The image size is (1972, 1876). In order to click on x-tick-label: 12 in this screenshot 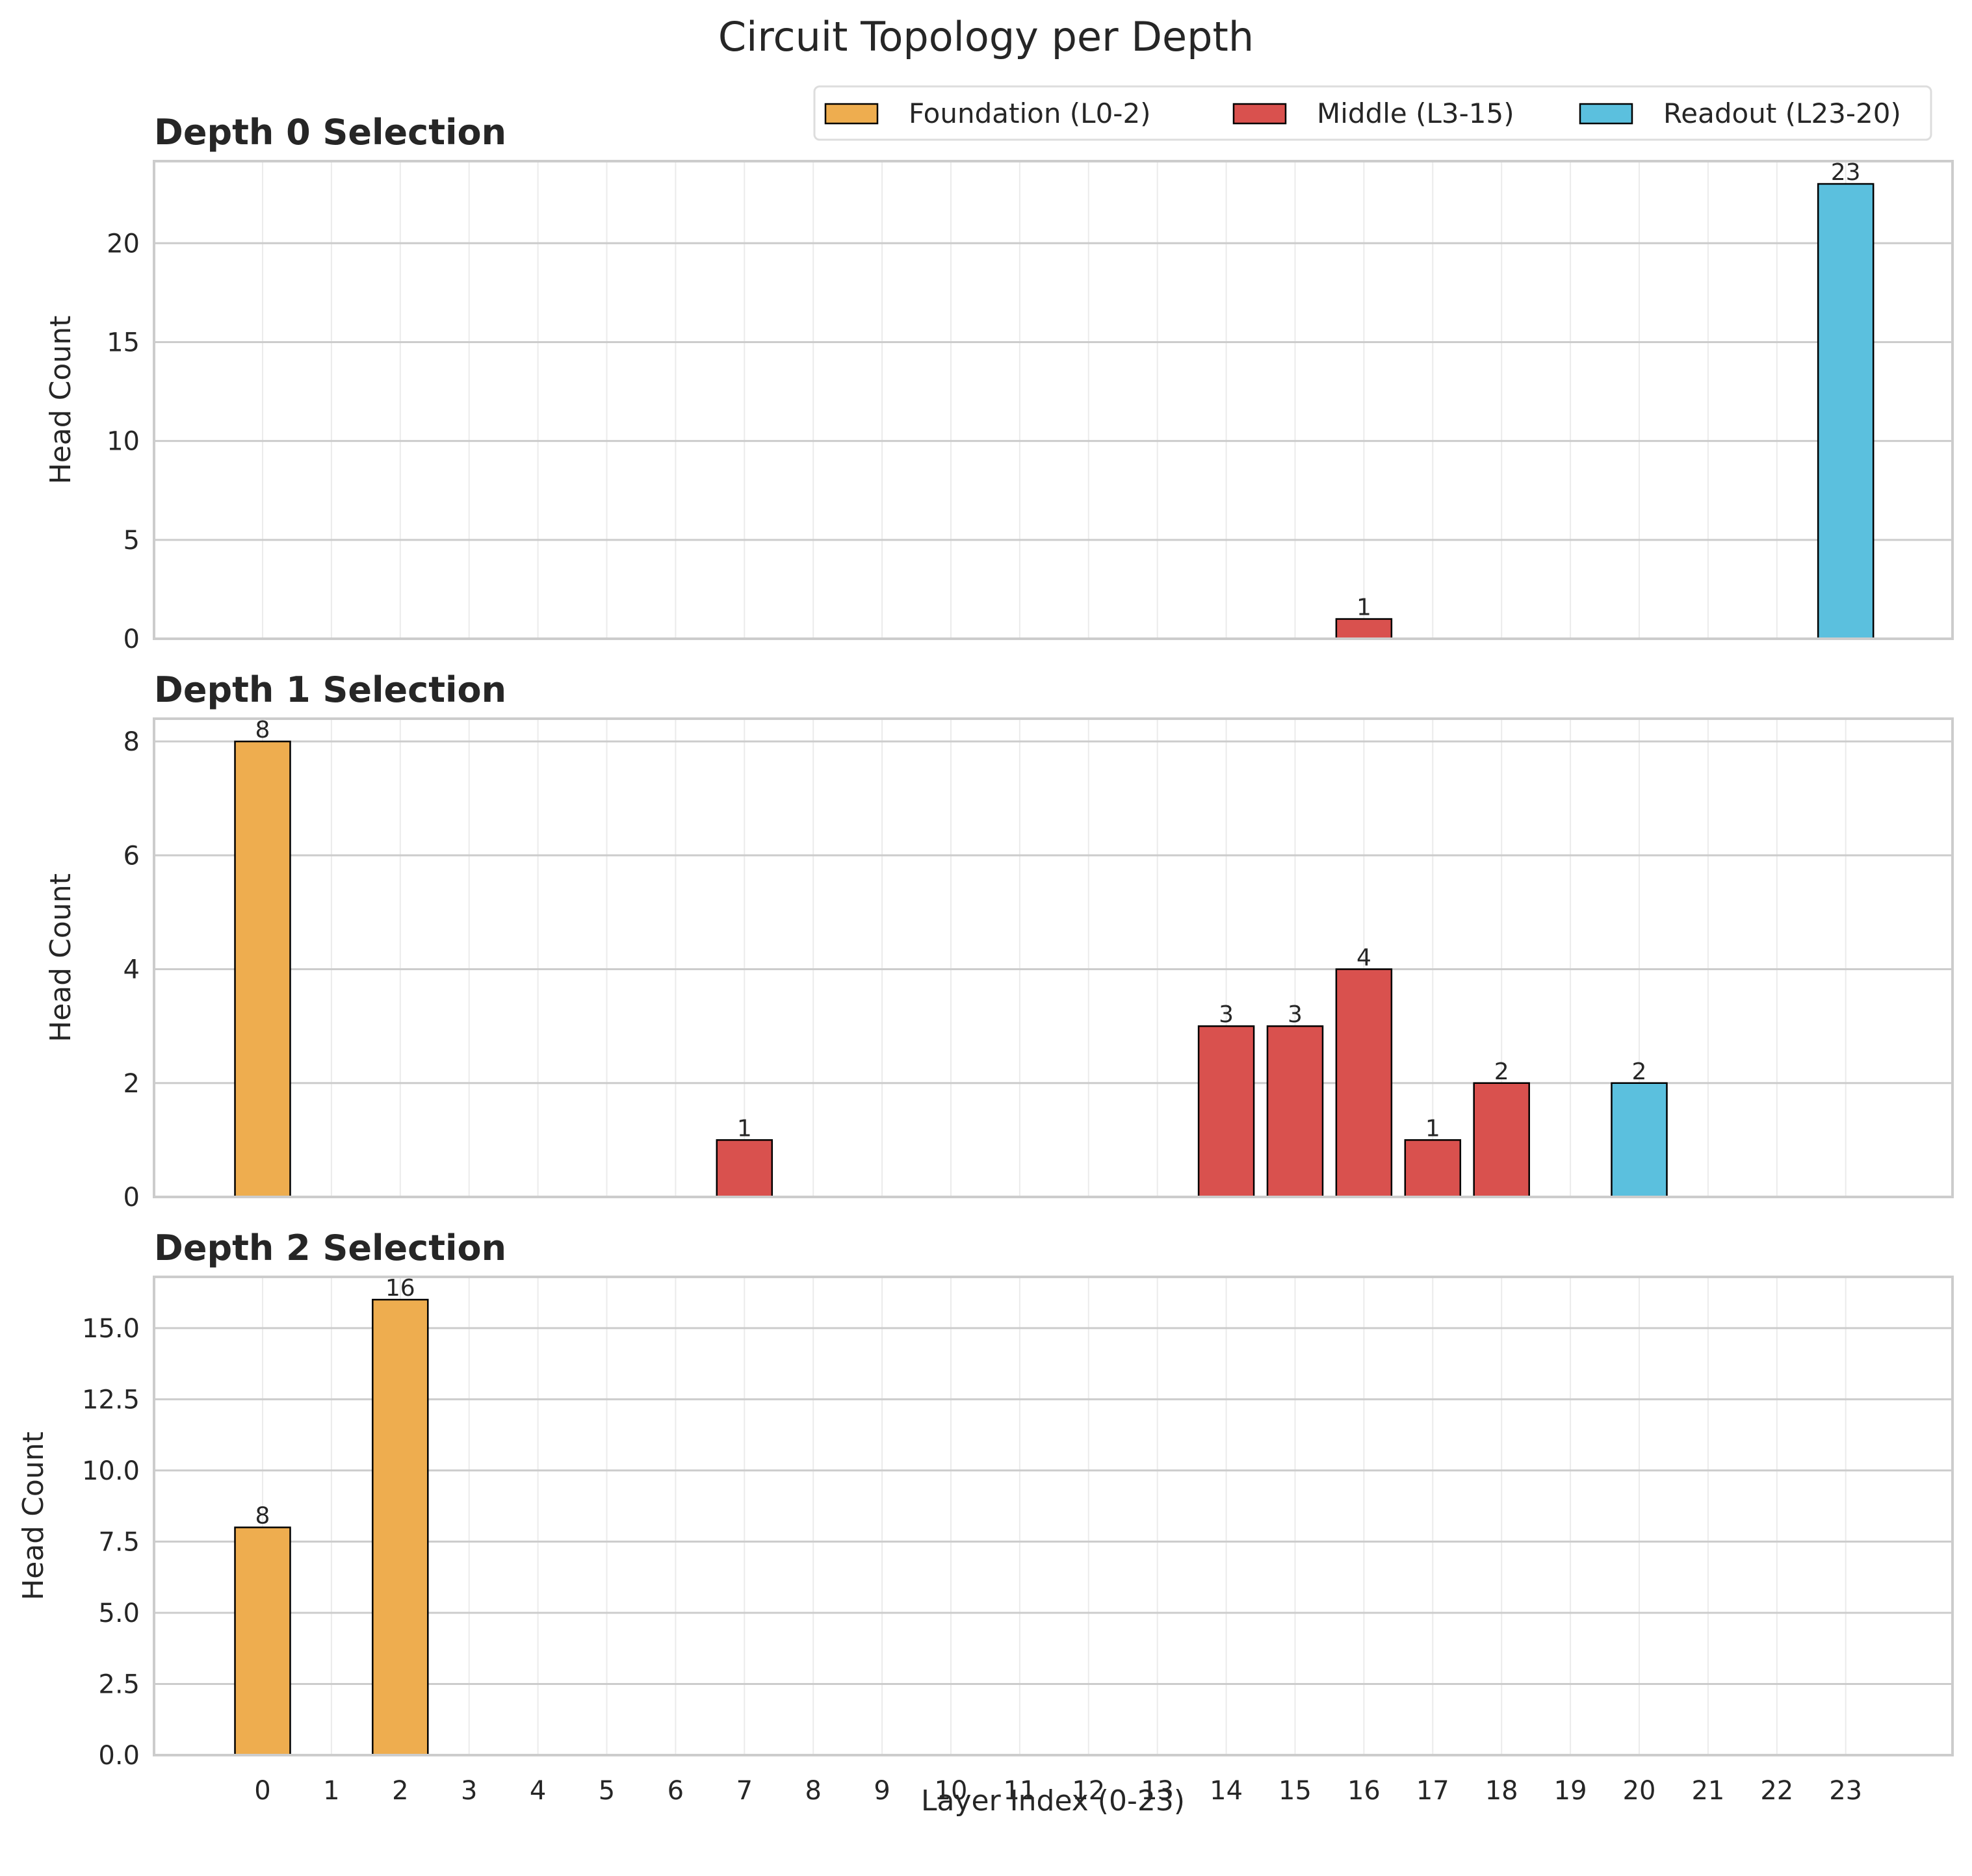, I will do `click(1088, 1791)`.